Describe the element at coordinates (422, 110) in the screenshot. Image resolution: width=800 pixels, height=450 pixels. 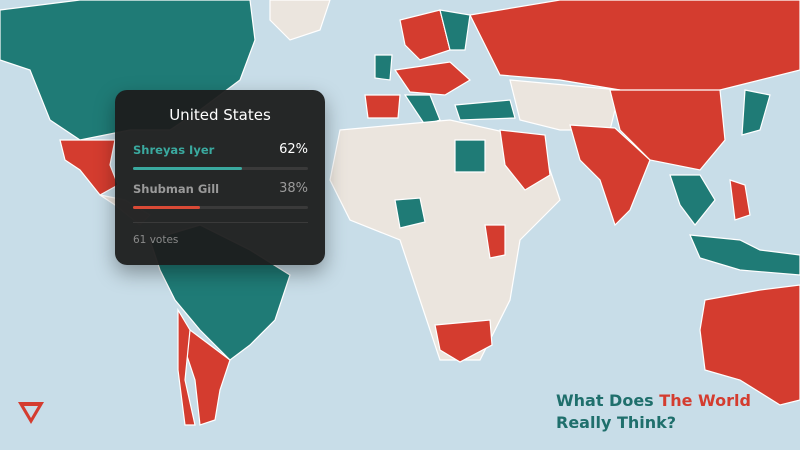
I see `italy` at that location.